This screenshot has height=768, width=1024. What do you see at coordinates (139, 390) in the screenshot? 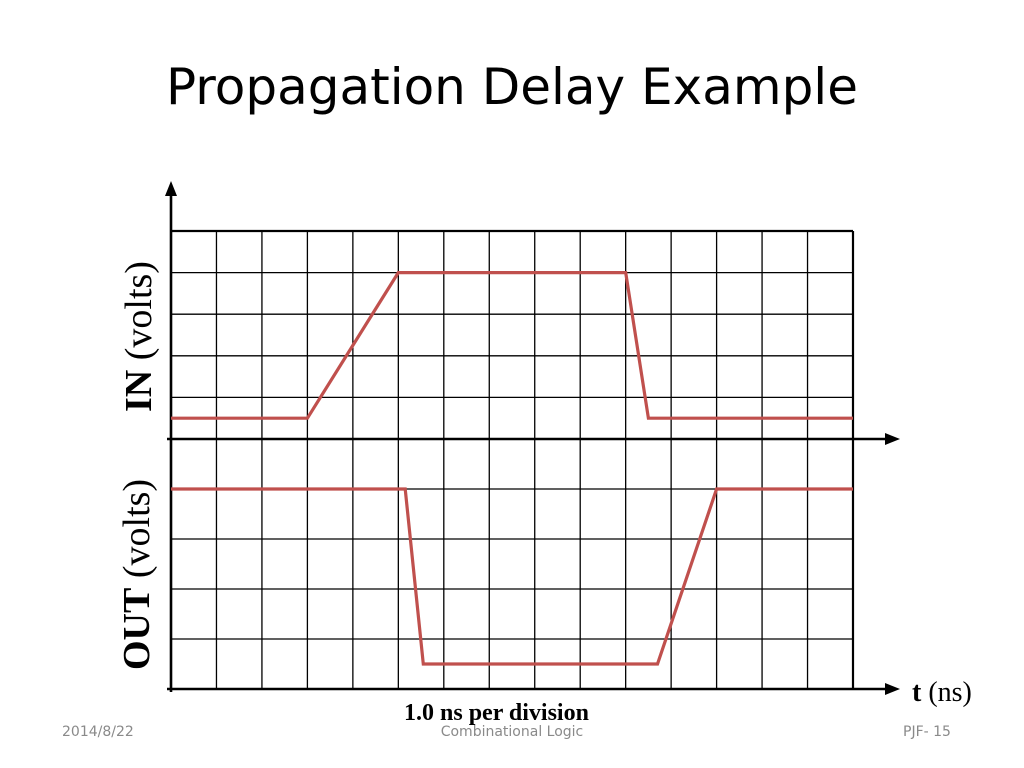
I see `in-axis-label-name: IN` at bounding box center [139, 390].